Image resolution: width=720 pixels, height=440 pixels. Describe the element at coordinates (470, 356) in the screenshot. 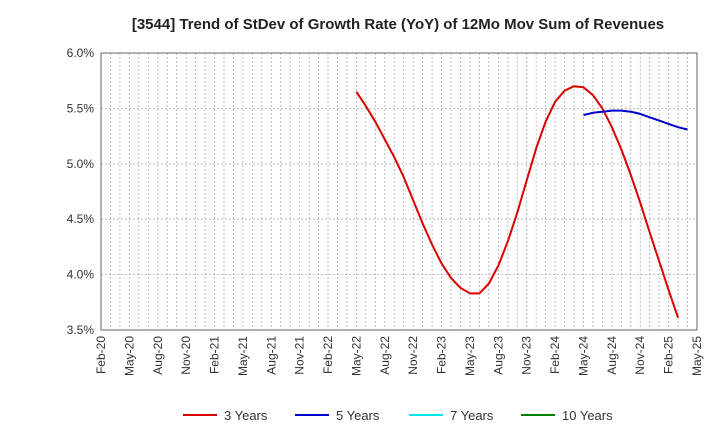

I see `x-tick-label: May-23` at that location.